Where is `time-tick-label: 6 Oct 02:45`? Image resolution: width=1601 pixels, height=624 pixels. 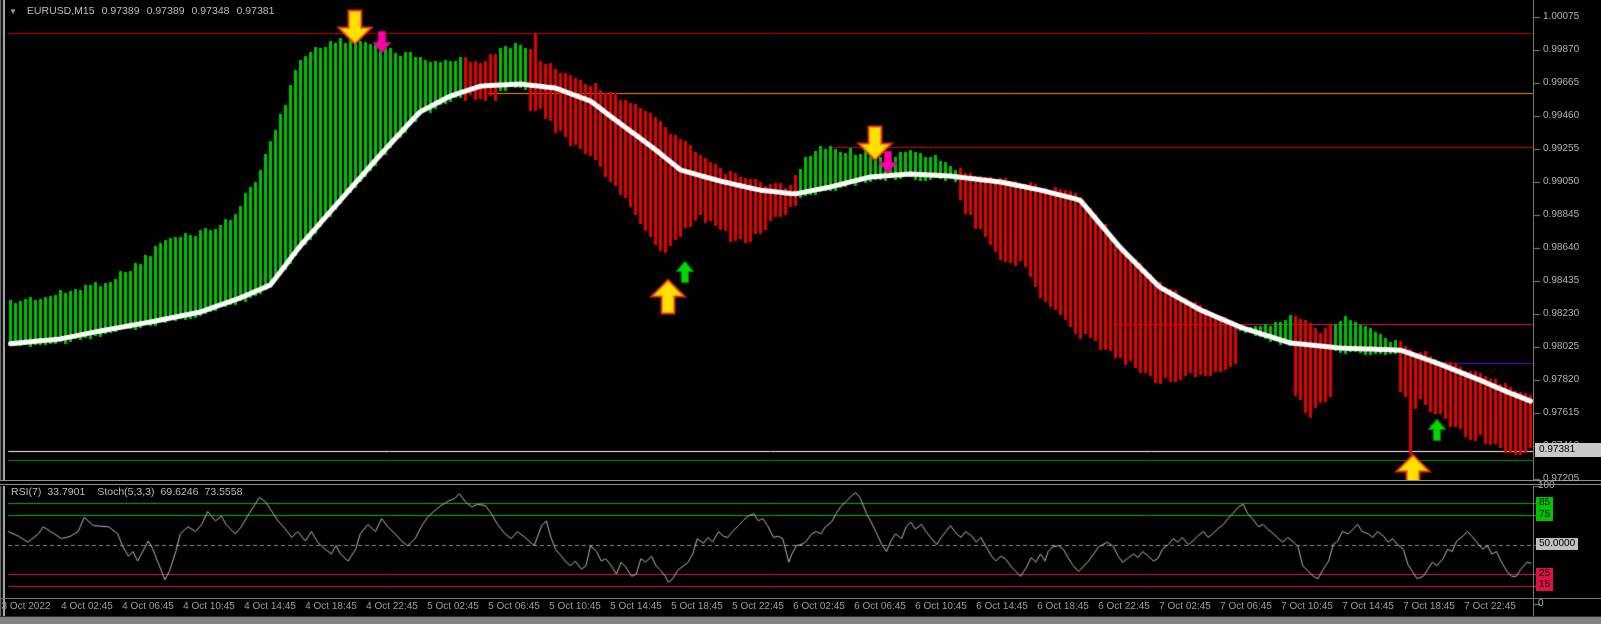 time-tick-label: 6 Oct 02:45 is located at coordinates (819, 606).